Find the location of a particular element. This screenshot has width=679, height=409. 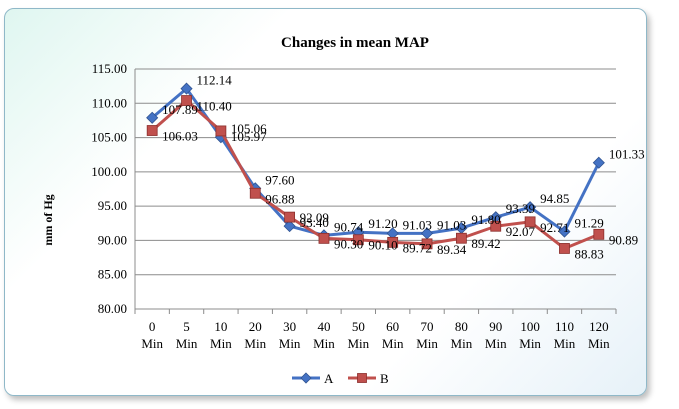

x-tick-label: 20 Min is located at coordinates (255, 335).